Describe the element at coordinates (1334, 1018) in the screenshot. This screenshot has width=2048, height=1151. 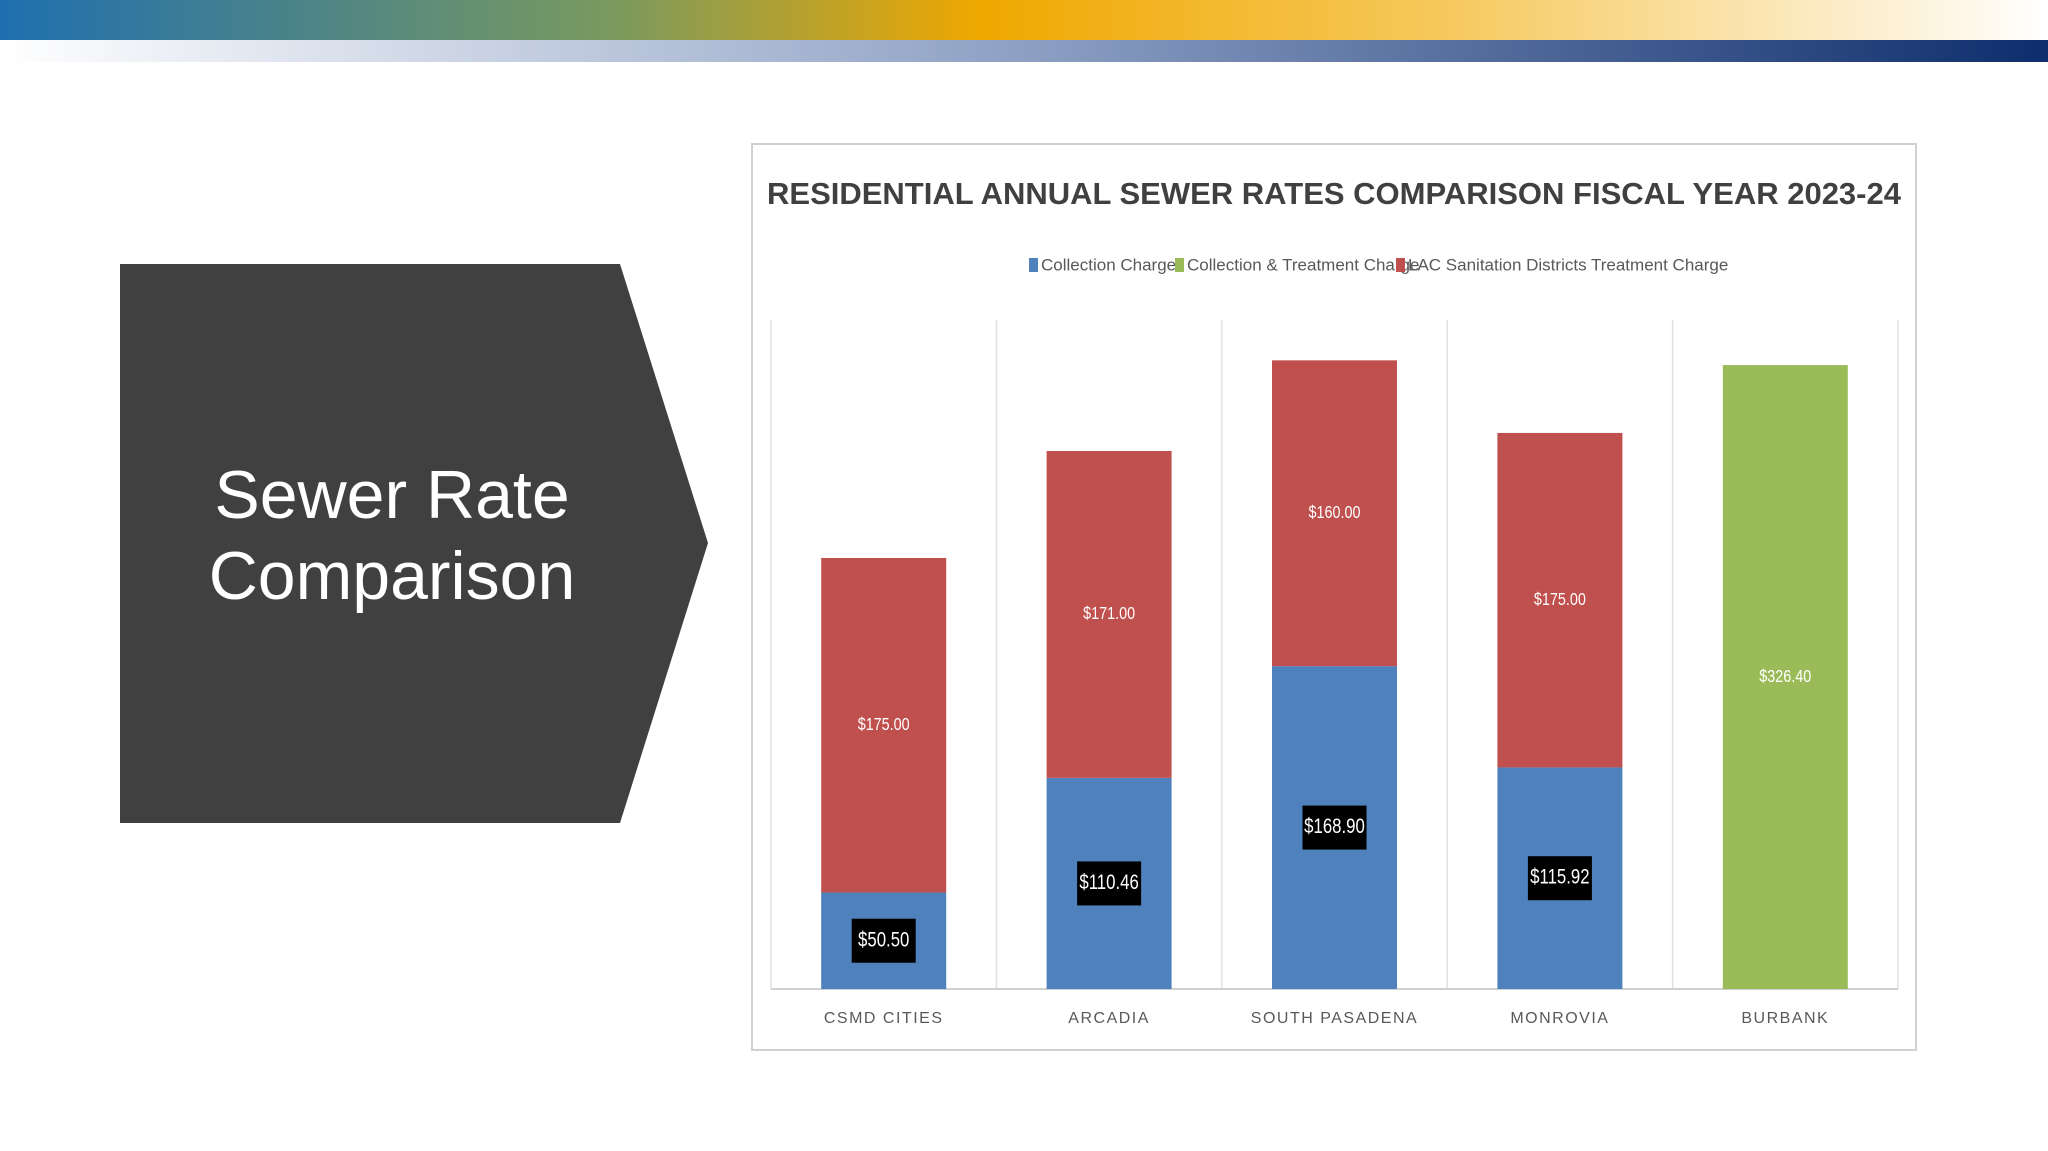
I see `x-tick-label: SOUTH PASADENA` at that location.